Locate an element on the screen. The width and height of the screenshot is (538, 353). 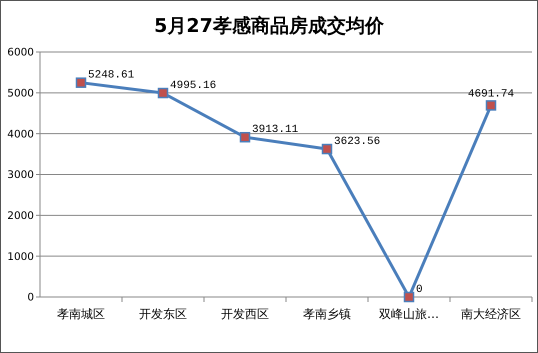
x-tick-label: 开发东区 is located at coordinates (163, 314).